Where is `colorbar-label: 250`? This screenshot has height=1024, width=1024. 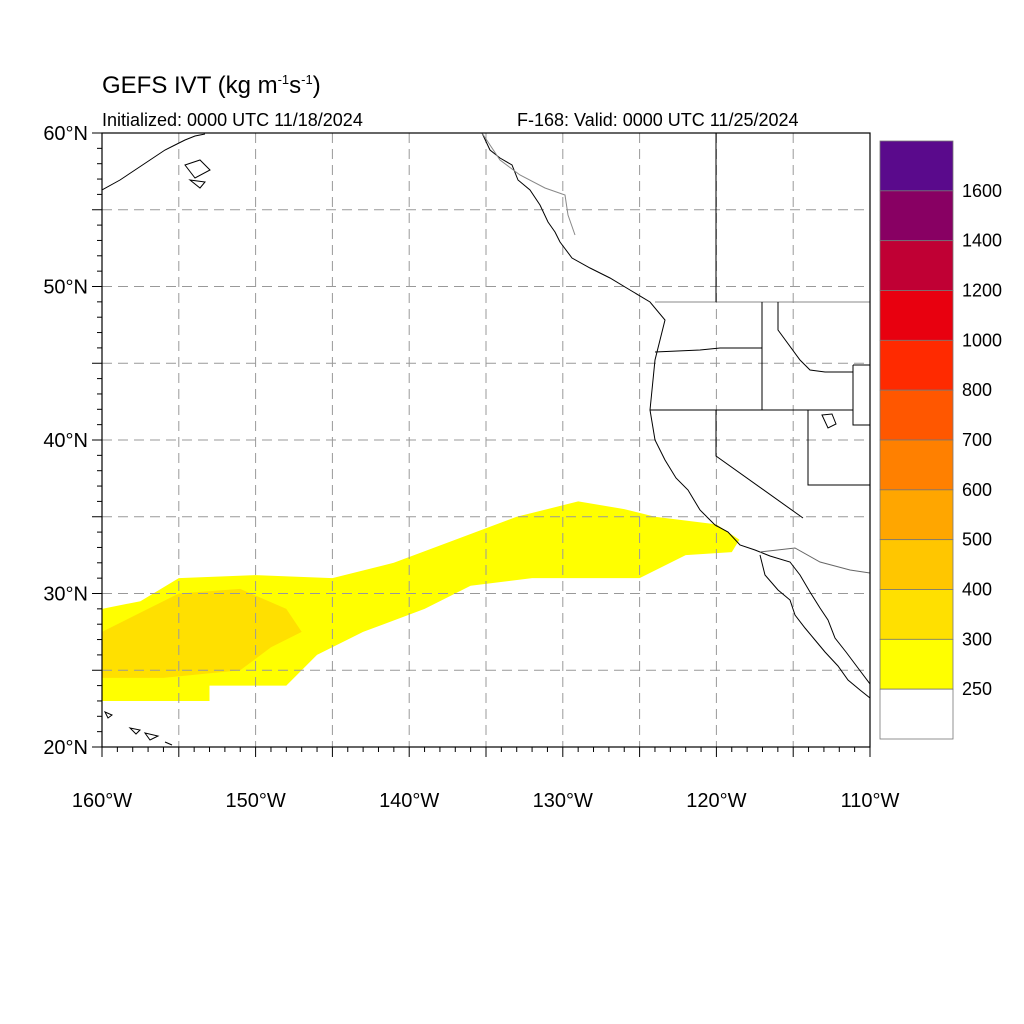 colorbar-label: 250 is located at coordinates (977, 689).